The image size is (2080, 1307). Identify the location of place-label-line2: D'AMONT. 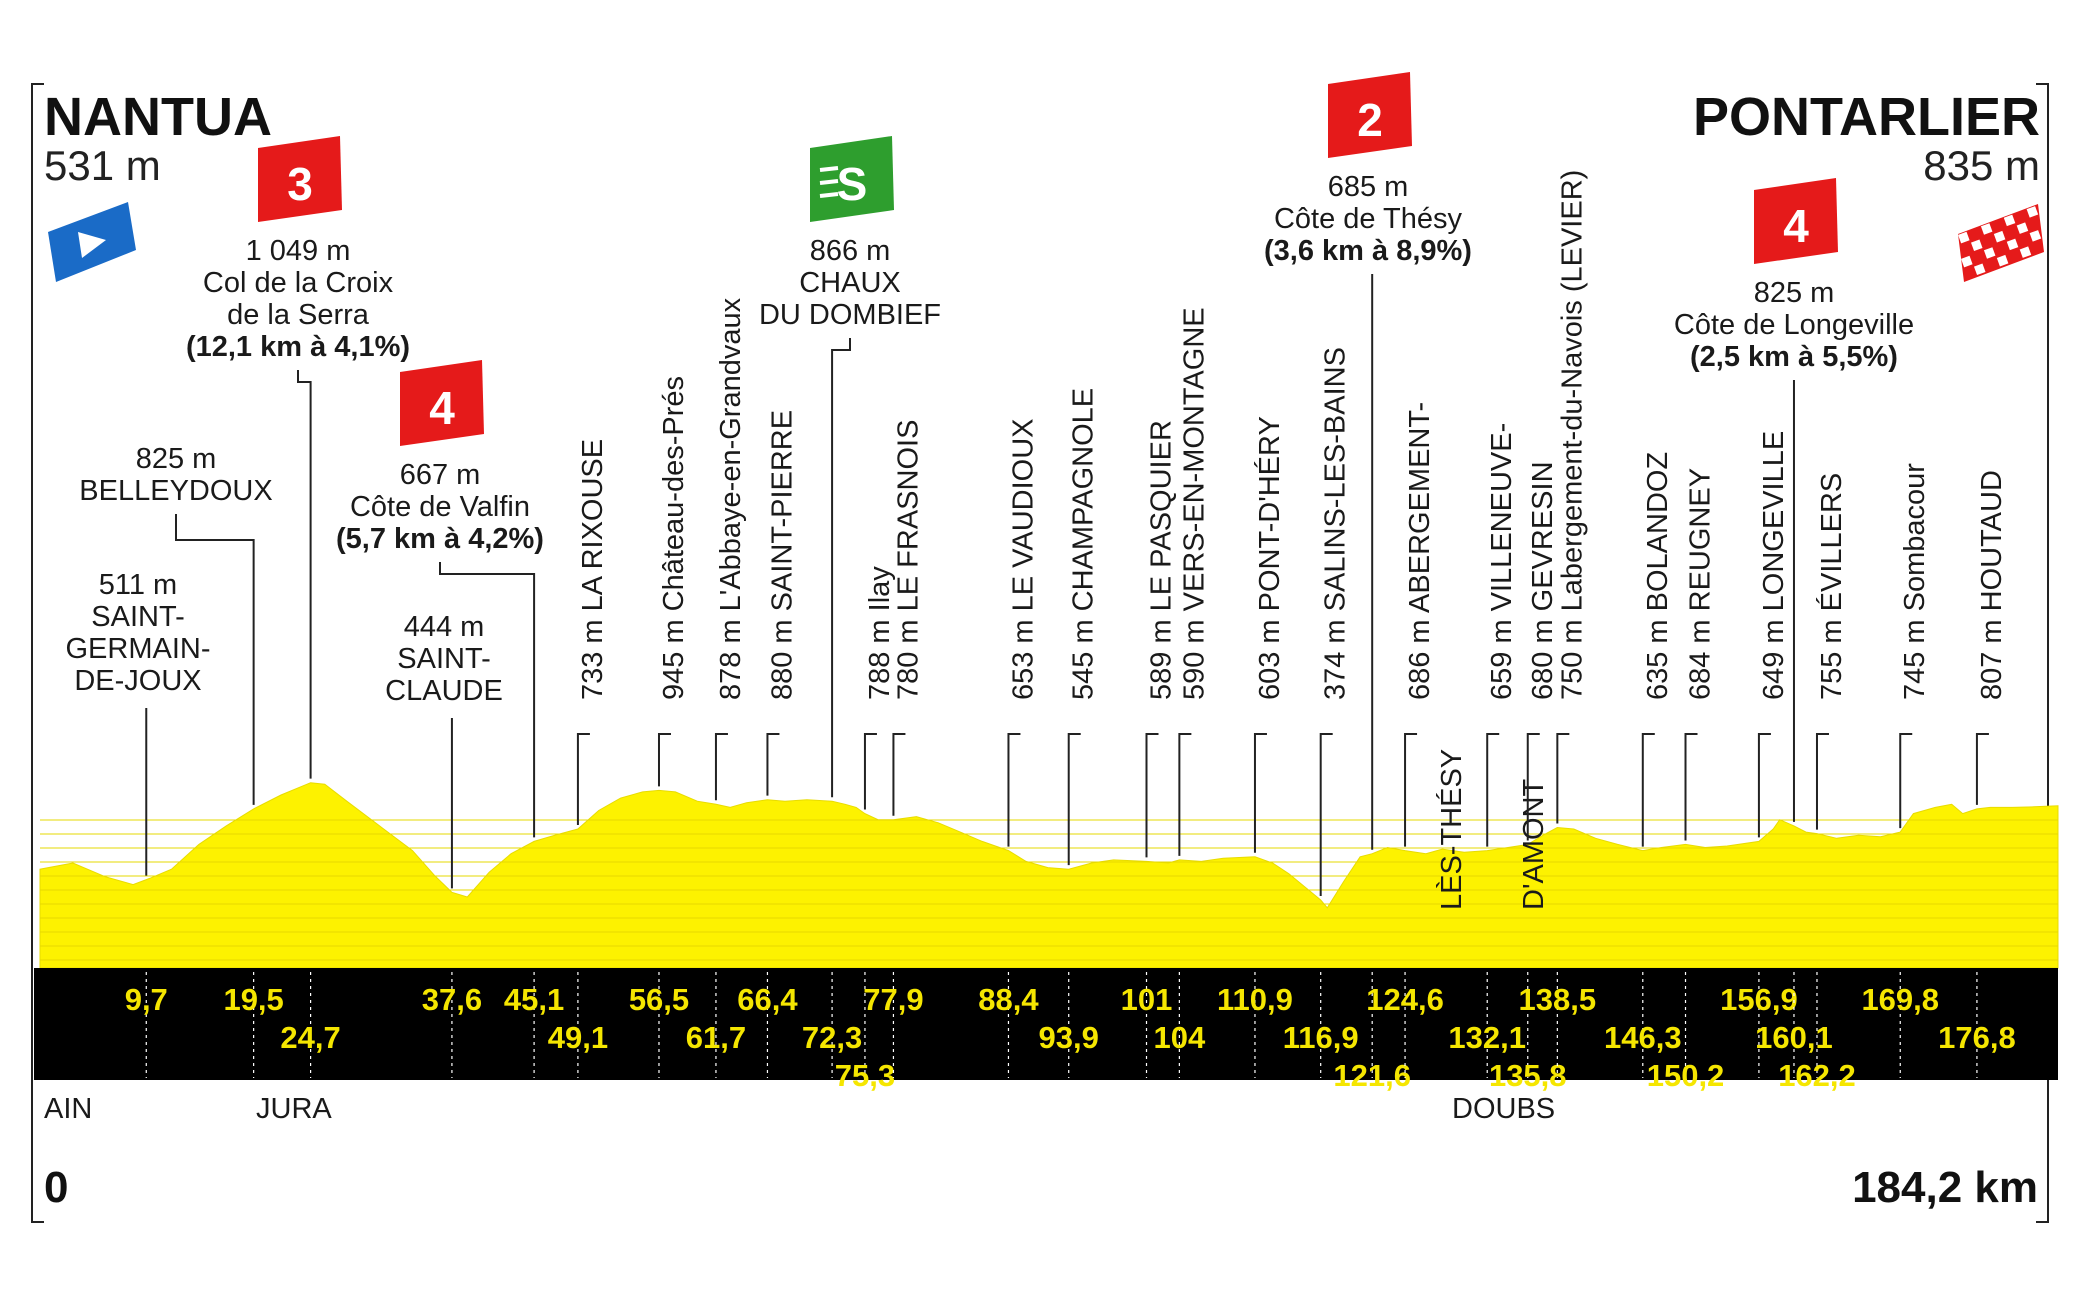
(1534, 844).